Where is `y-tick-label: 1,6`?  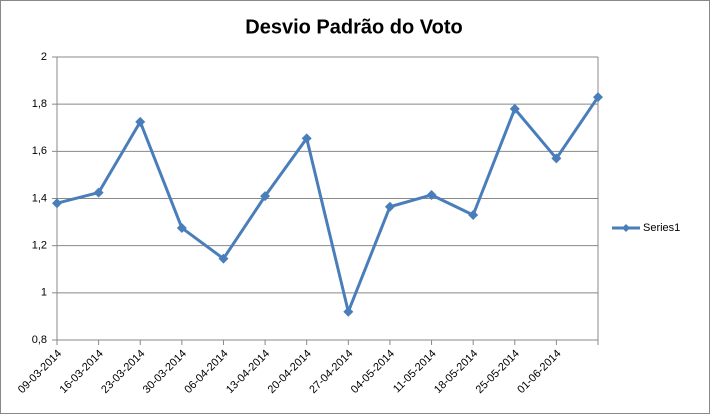 y-tick-label: 1,6 is located at coordinates (39, 151).